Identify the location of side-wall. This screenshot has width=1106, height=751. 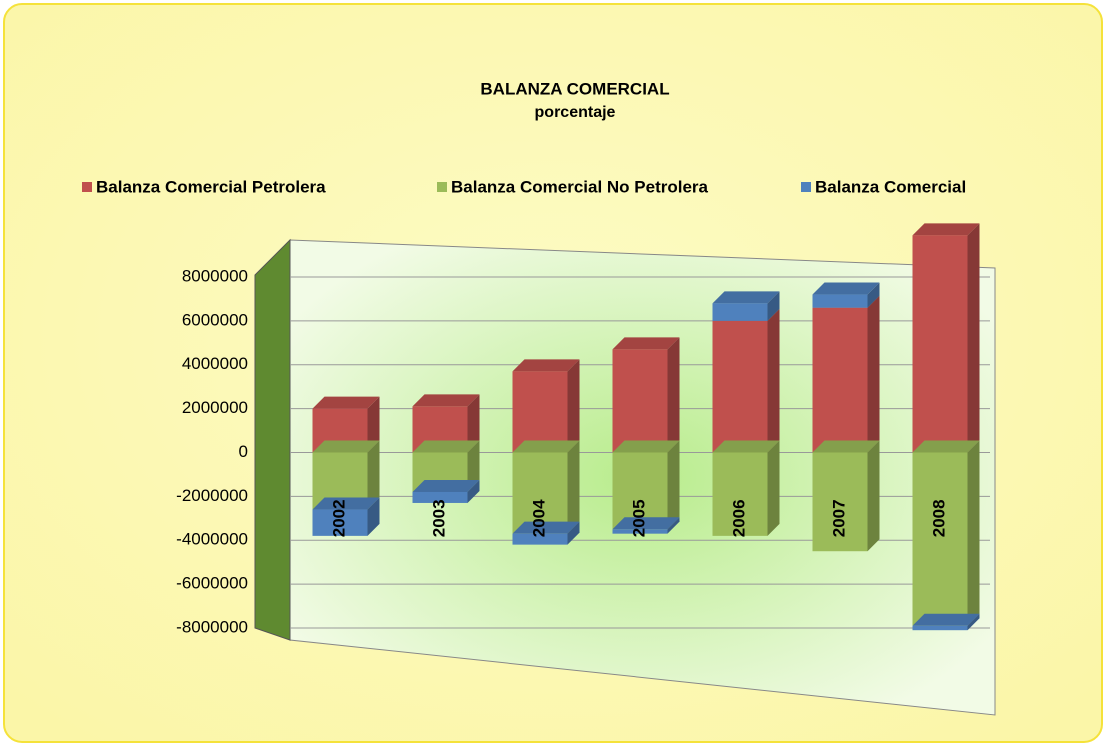
(272, 439).